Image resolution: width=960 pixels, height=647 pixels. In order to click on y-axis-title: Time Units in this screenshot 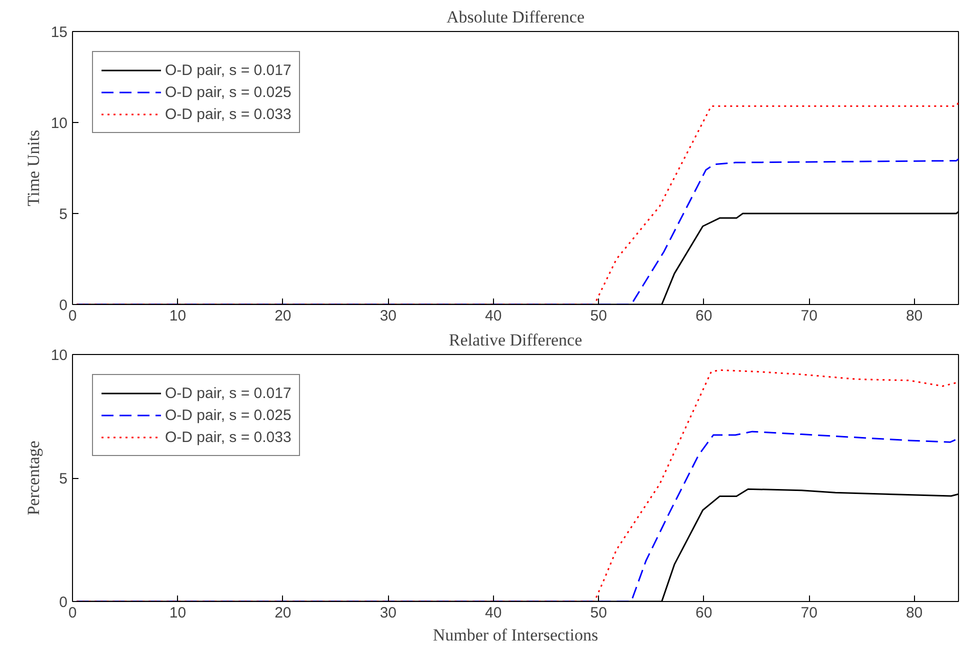, I will do `click(33, 168)`.